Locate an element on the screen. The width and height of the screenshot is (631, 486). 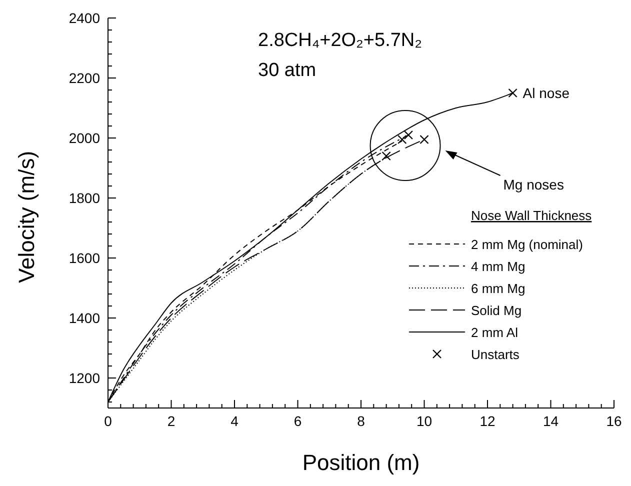
legend-title: Nose Wall Thickness is located at coordinates (531, 215).